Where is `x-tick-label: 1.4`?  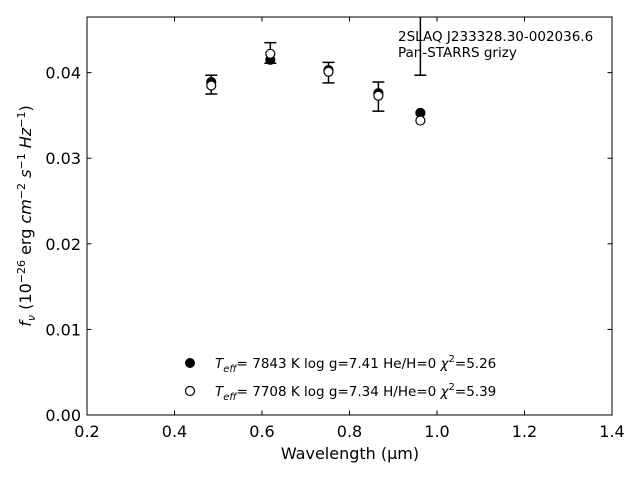
x-tick-label: 1.4 is located at coordinates (611, 431).